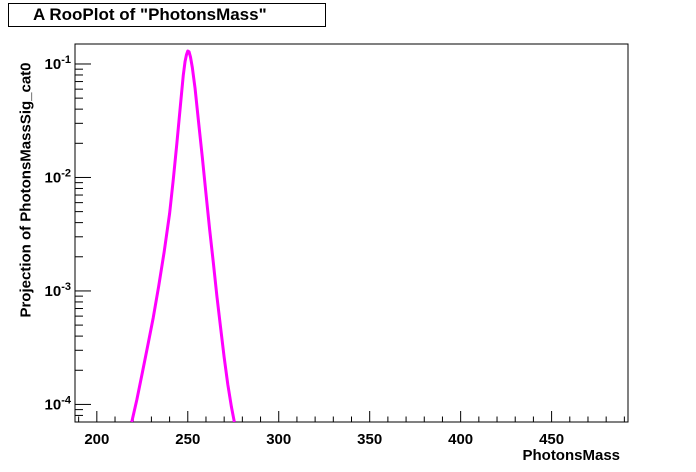 The image size is (696, 472). What do you see at coordinates (460, 439) in the screenshot?
I see `x-tick-label: 400` at bounding box center [460, 439].